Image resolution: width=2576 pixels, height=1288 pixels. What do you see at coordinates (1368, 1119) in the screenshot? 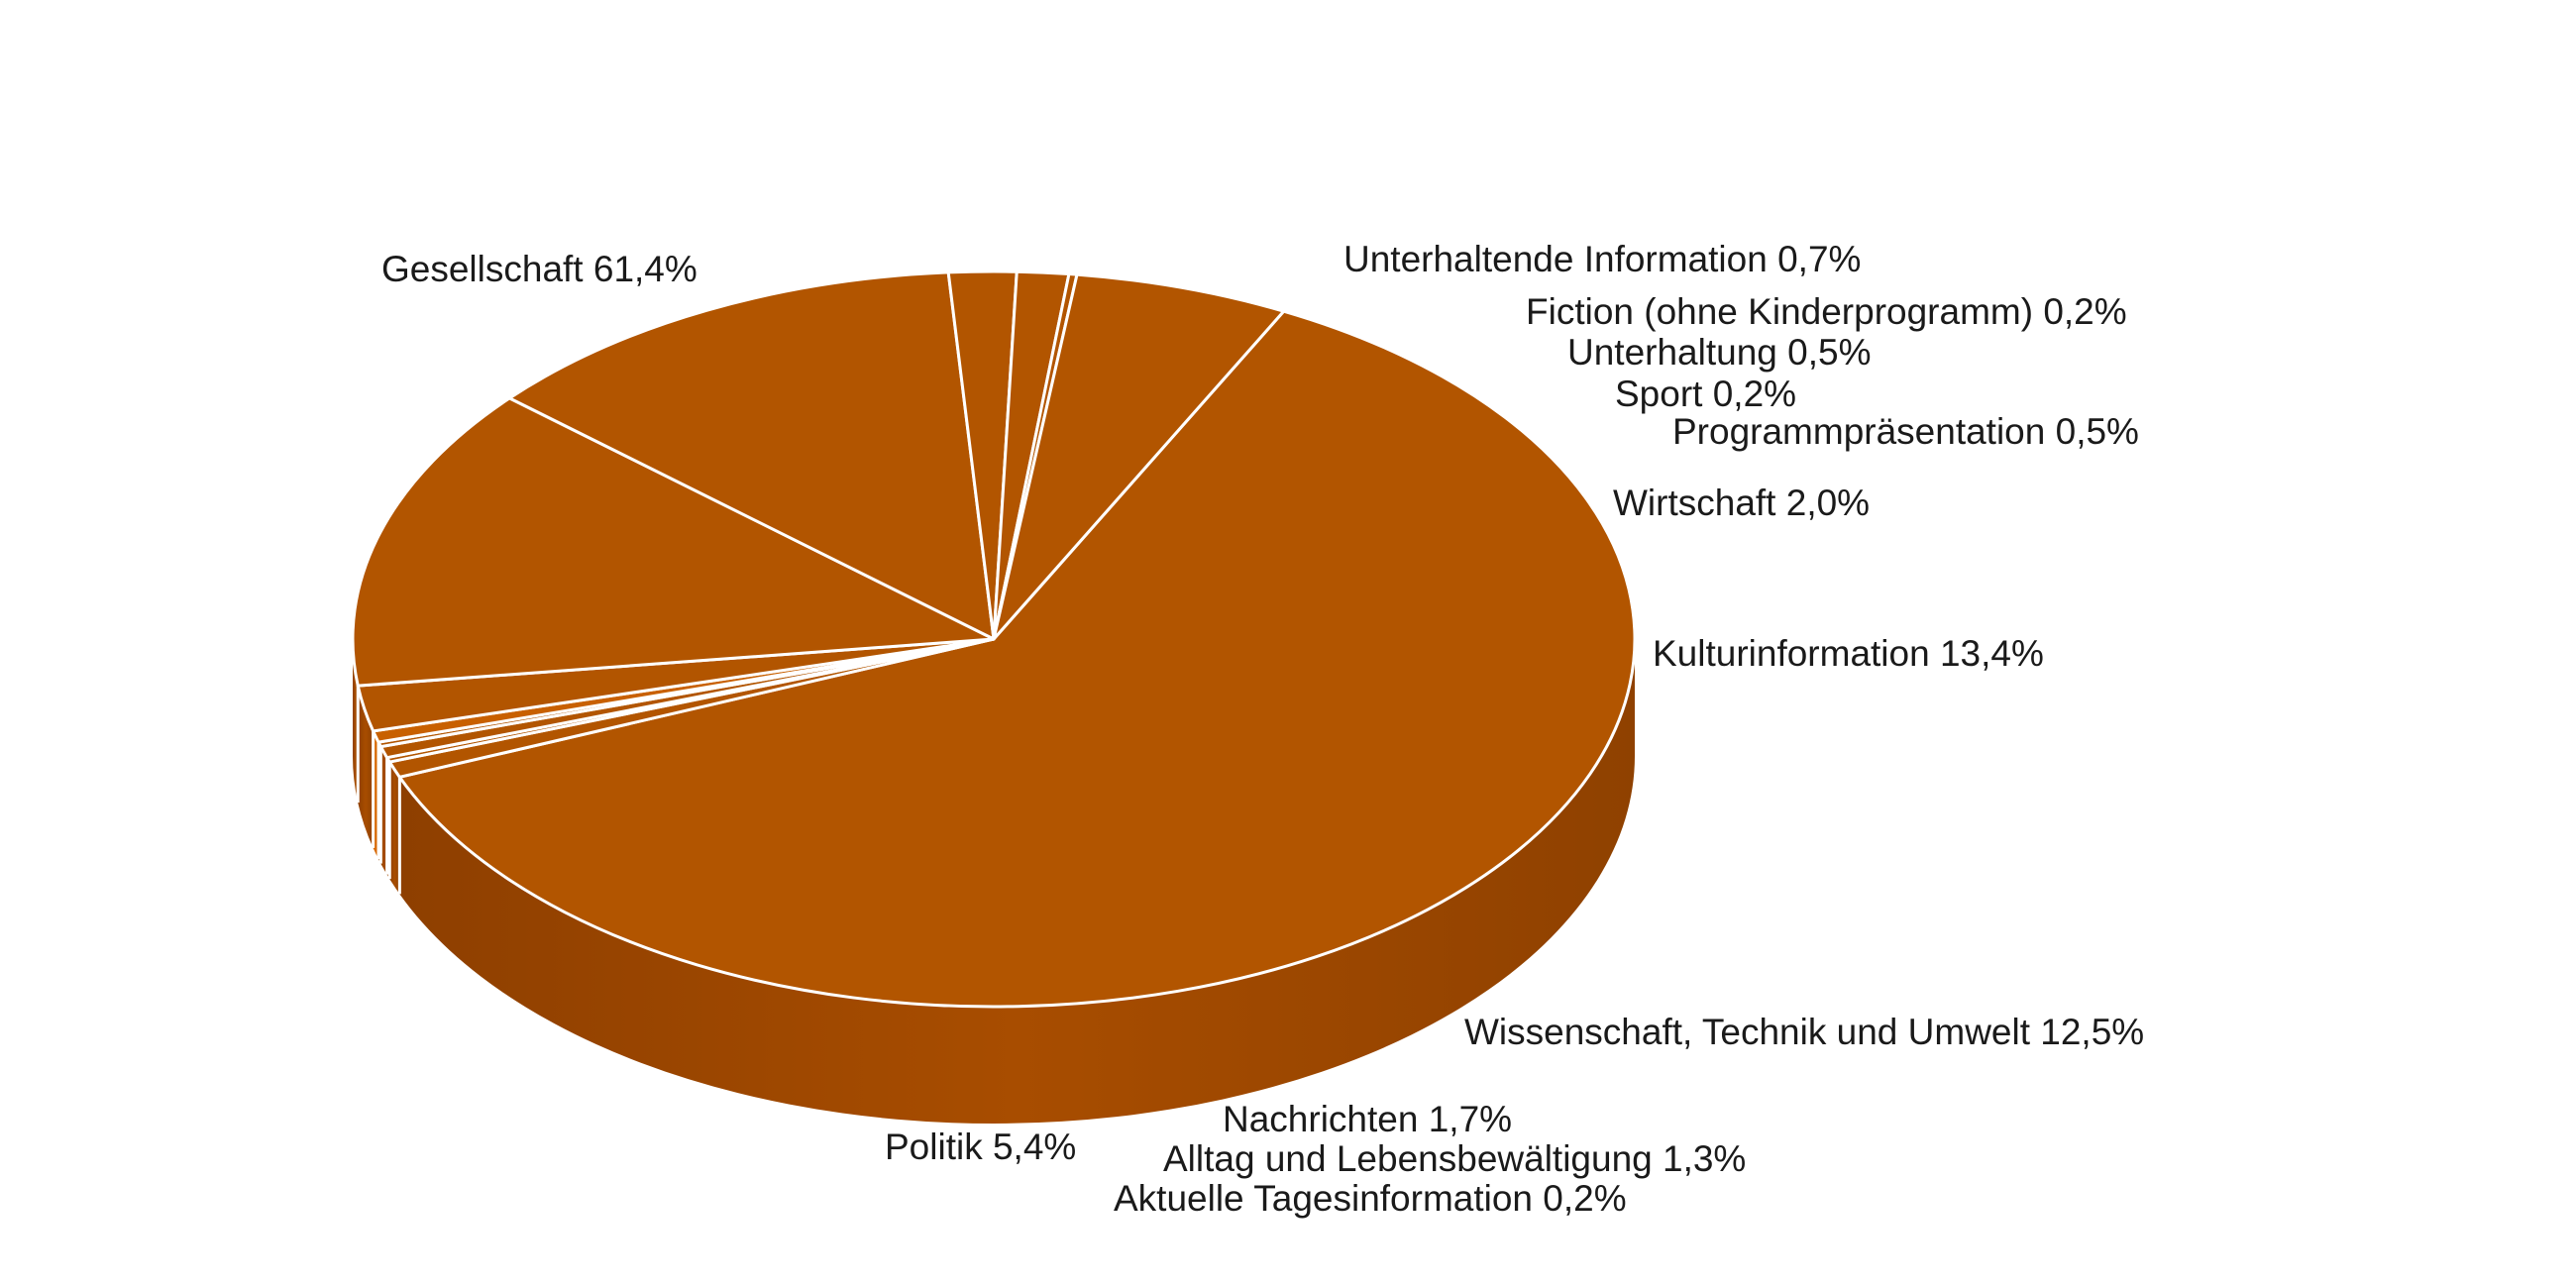
I see `label-nachrichten: Nachrichten 1,7%` at bounding box center [1368, 1119].